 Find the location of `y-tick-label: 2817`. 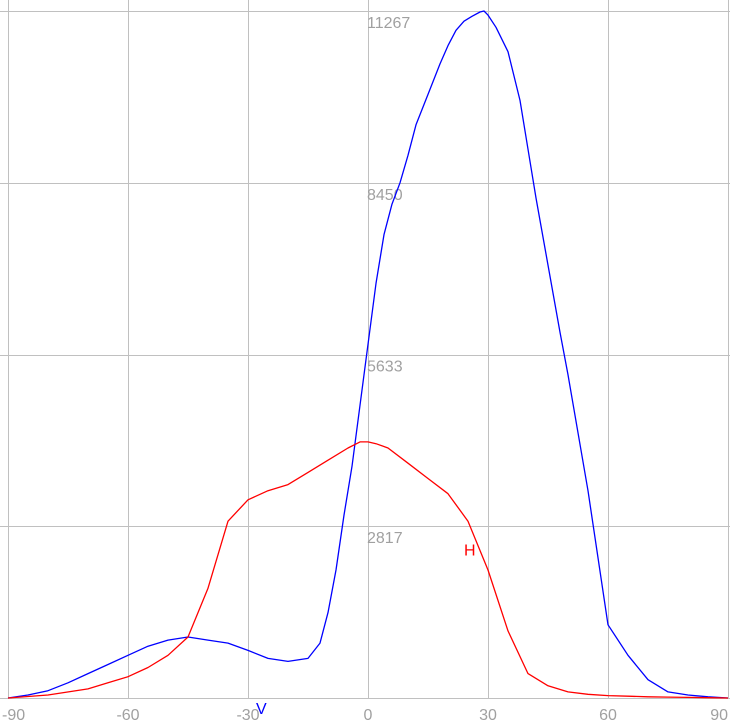

y-tick-label: 2817 is located at coordinates (385, 538).